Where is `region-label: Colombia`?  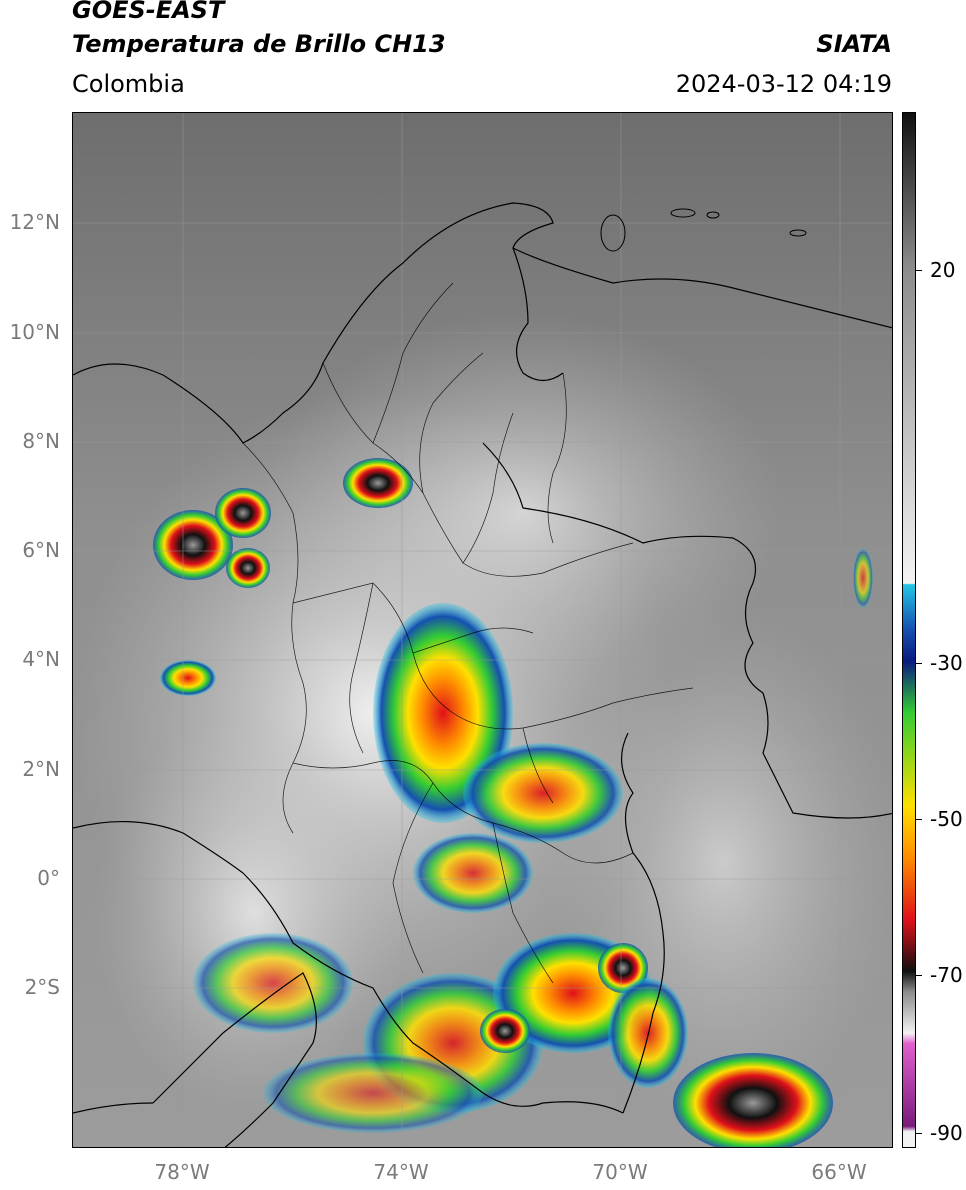 region-label: Colombia is located at coordinates (128, 84).